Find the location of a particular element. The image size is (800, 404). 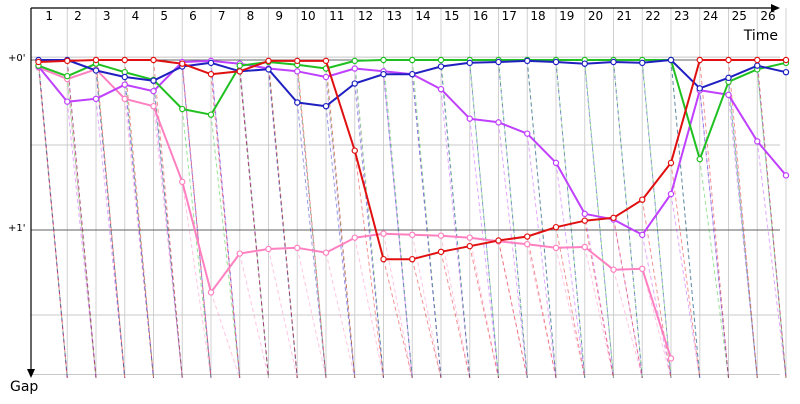

lap-label: 15 is located at coordinates (451, 16).